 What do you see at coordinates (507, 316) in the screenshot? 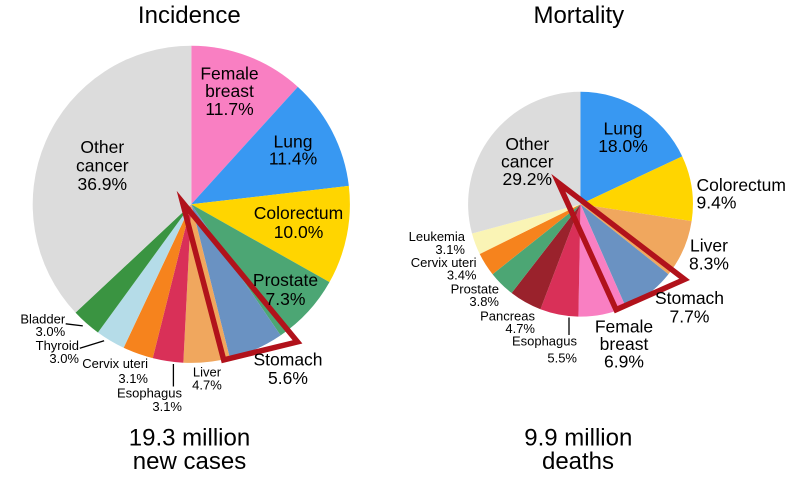
I see `svg-text: Pancreas` at bounding box center [507, 316].